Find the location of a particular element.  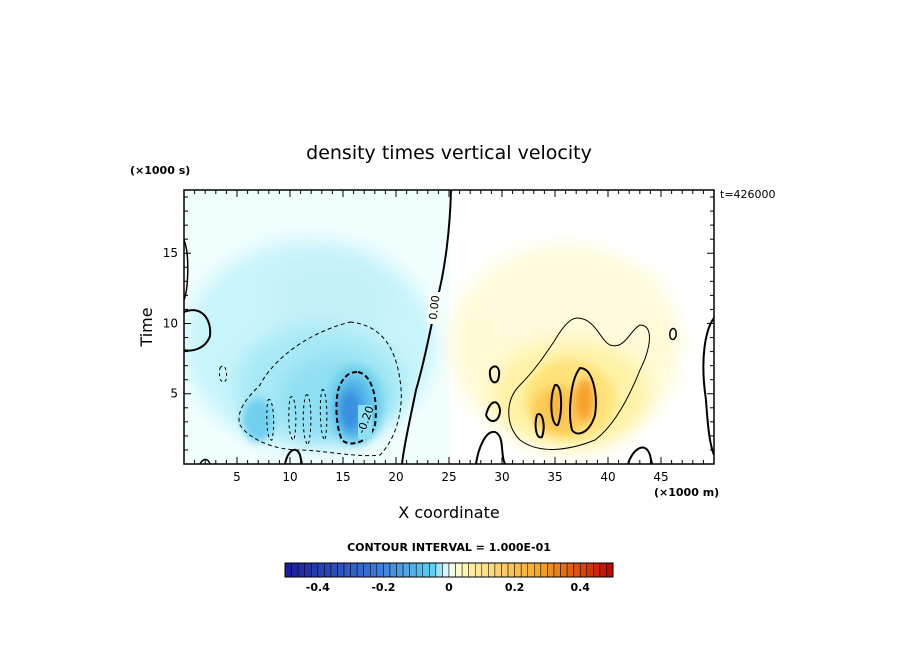

y-axis-label: Time is located at coordinates (146, 327).